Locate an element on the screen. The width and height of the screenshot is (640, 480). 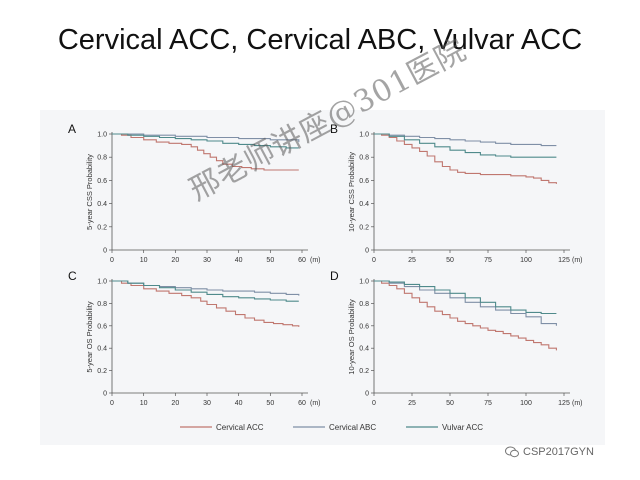
panel-letter: A is located at coordinates (72, 129).